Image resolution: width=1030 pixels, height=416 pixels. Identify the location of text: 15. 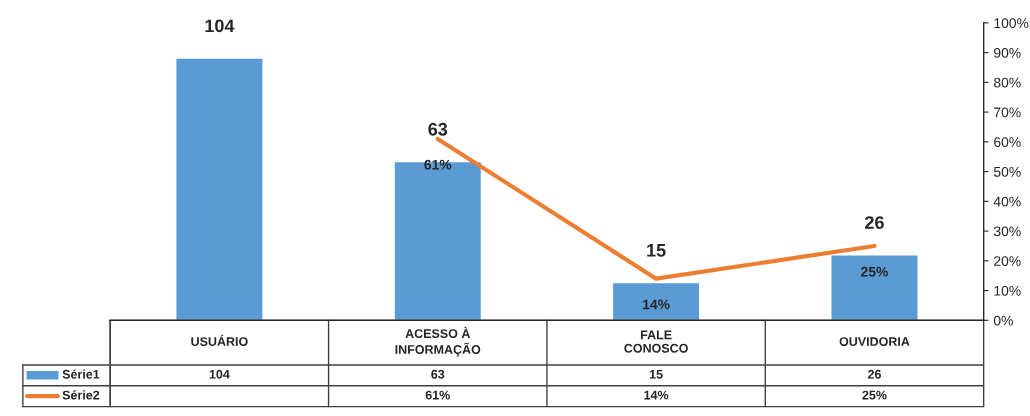
(656, 250).